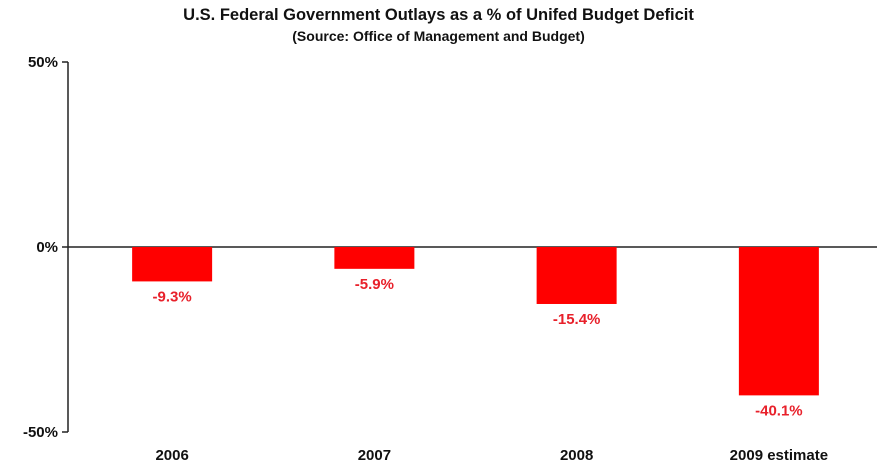 This screenshot has width=877, height=466. Describe the element at coordinates (779, 455) in the screenshot. I see `x-category-label: 2009 estimate` at that location.